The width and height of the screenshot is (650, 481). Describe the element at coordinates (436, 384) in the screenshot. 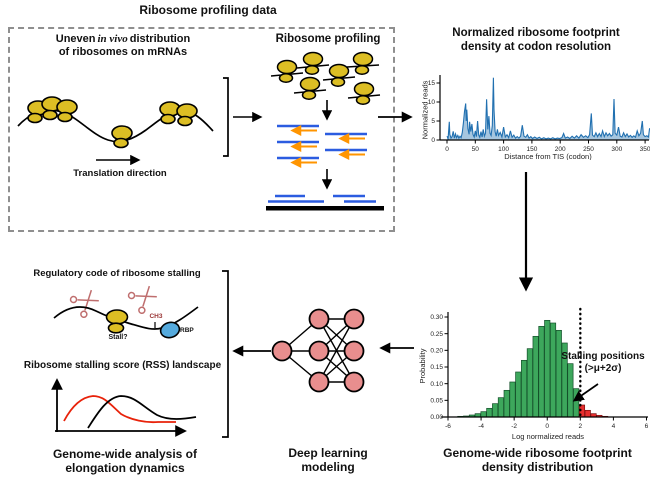

I see `svg-text: 0.10` at that location.